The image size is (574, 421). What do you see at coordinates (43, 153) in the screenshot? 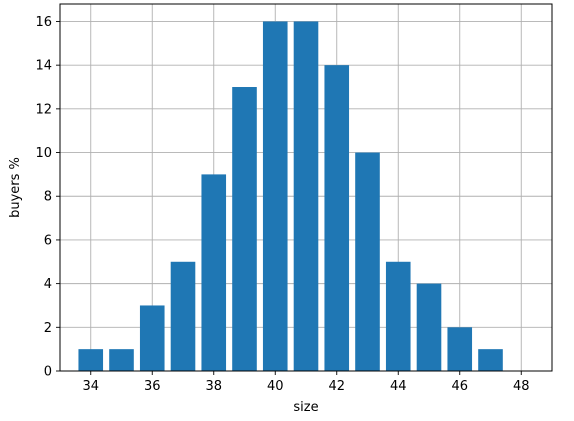
I see `y-tick-label: 10` at bounding box center [43, 153].